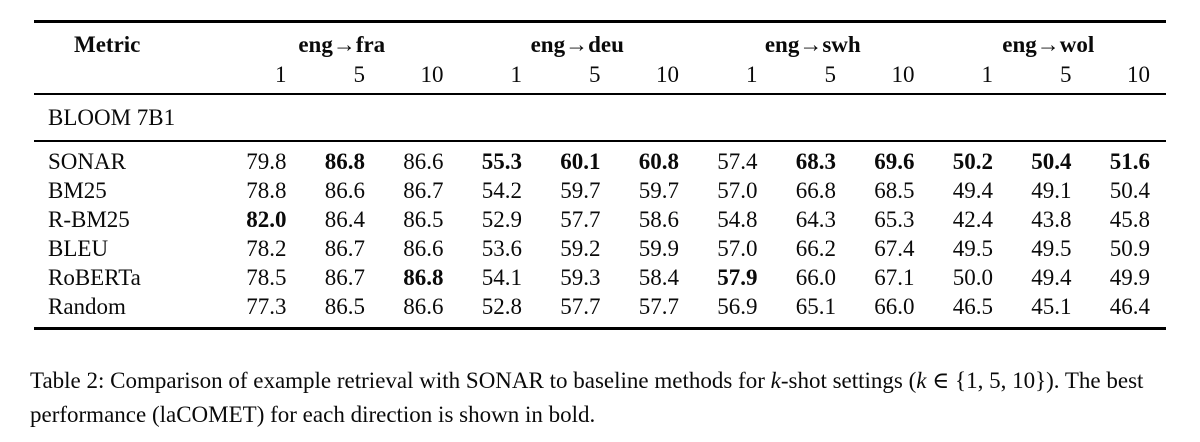  I want to click on group-header-eng-fra: eng→fra, so click(342, 44).